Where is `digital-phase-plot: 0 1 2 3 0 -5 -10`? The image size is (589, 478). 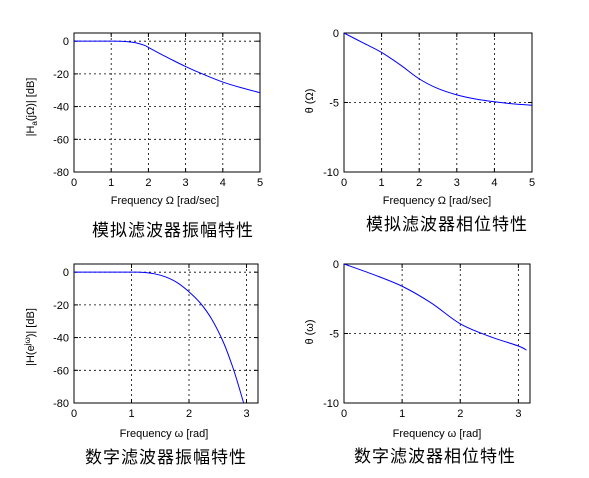
digital-phase-plot: 0 1 2 3 0 -5 -10 is located at coordinates (427, 339).